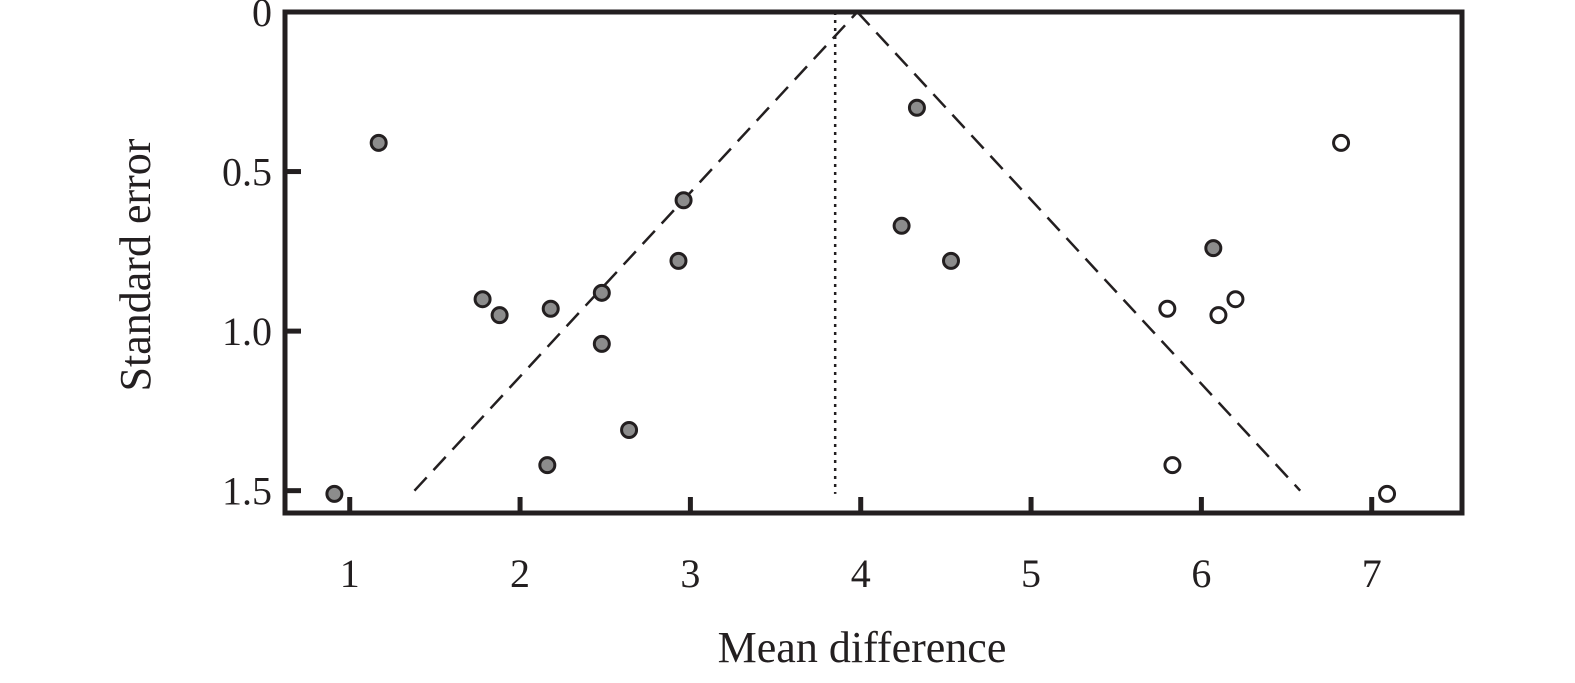 This screenshot has height=683, width=1575. I want to click on x-tick-label: 4, so click(861, 573).